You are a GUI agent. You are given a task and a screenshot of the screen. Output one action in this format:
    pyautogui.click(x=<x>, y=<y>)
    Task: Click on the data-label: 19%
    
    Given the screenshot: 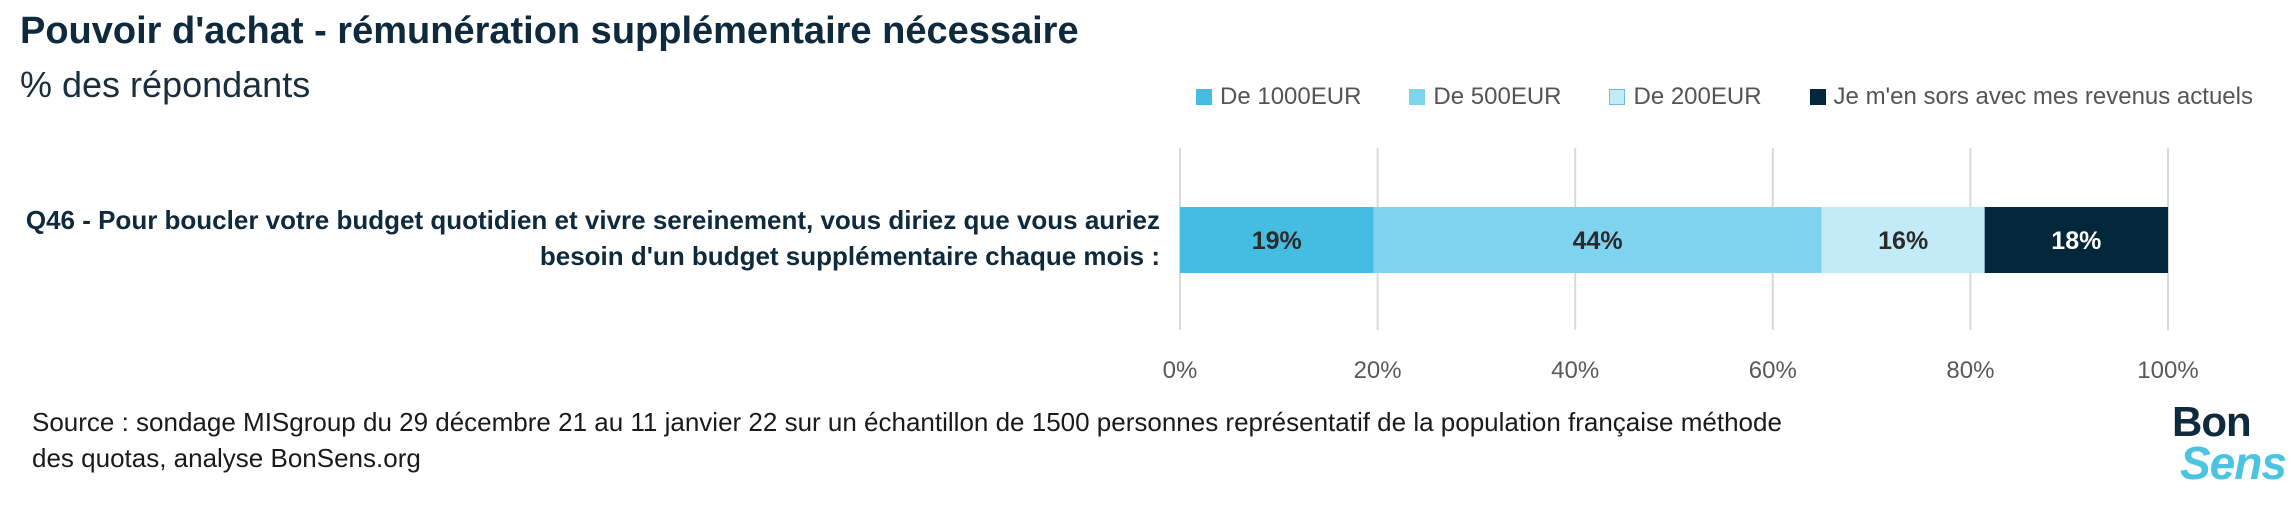 What is the action you would take?
    pyautogui.click(x=1277, y=241)
    